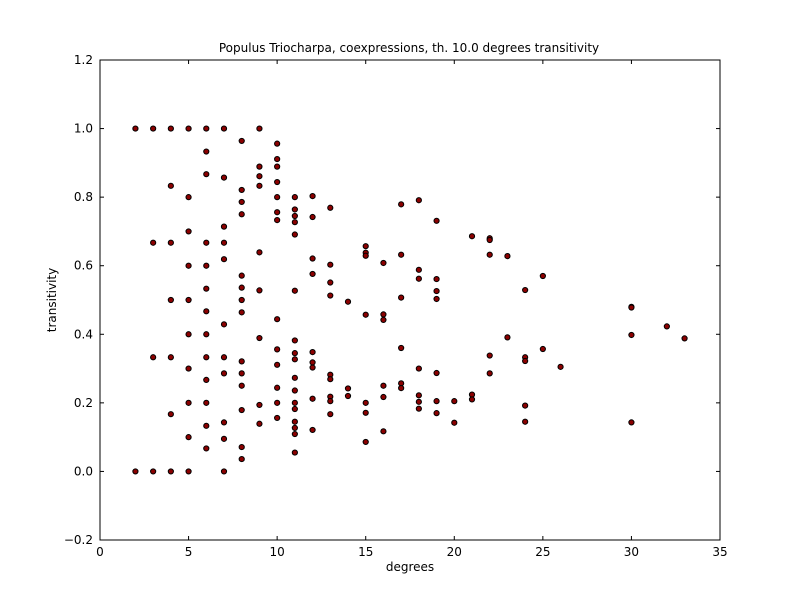 The width and height of the screenshot is (800, 604). I want to click on y-tick-label: 0.8, so click(83, 197).